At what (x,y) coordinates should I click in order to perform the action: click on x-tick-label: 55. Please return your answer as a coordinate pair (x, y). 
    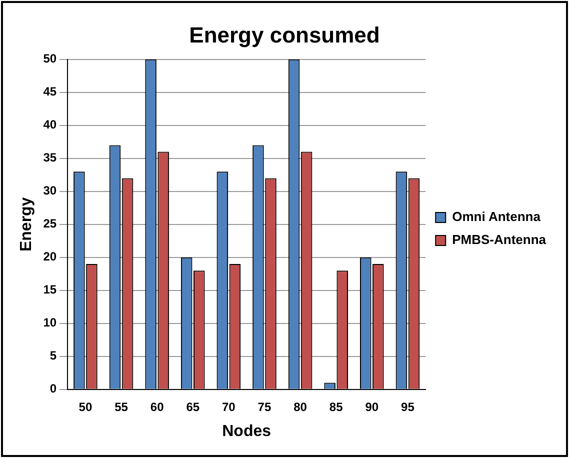
    Looking at the image, I should click on (121, 407).